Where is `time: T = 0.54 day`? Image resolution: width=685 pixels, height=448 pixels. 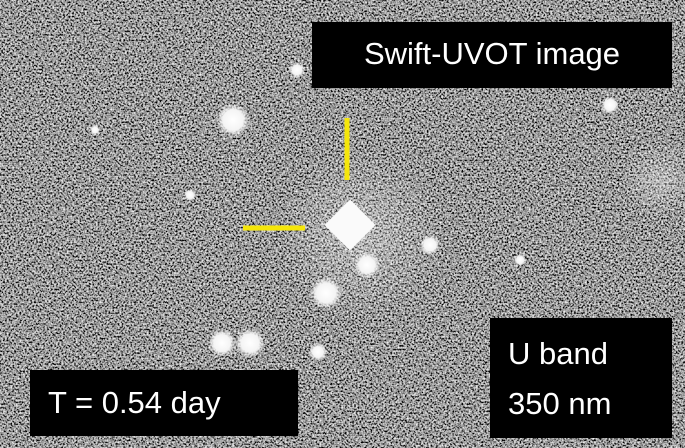 time: T = 0.54 day is located at coordinates (134, 402).